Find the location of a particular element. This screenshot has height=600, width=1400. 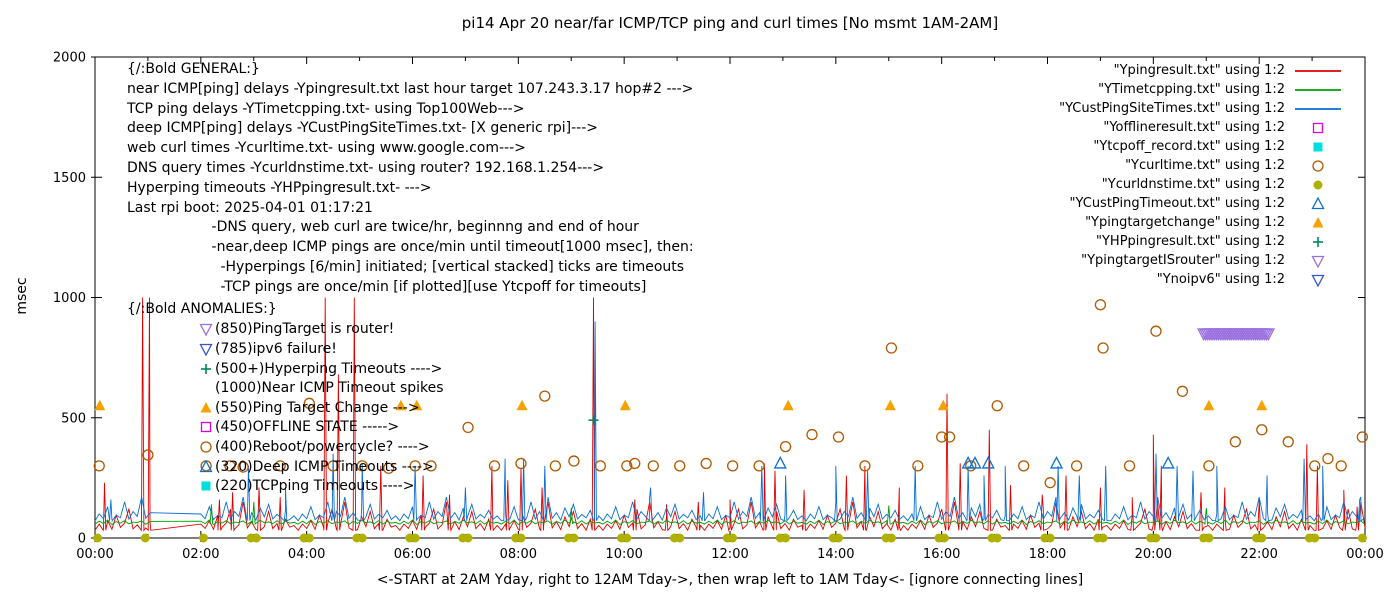

legend-item: "Ypingtargetchange" using 1:2 is located at coordinates (1200, 222).